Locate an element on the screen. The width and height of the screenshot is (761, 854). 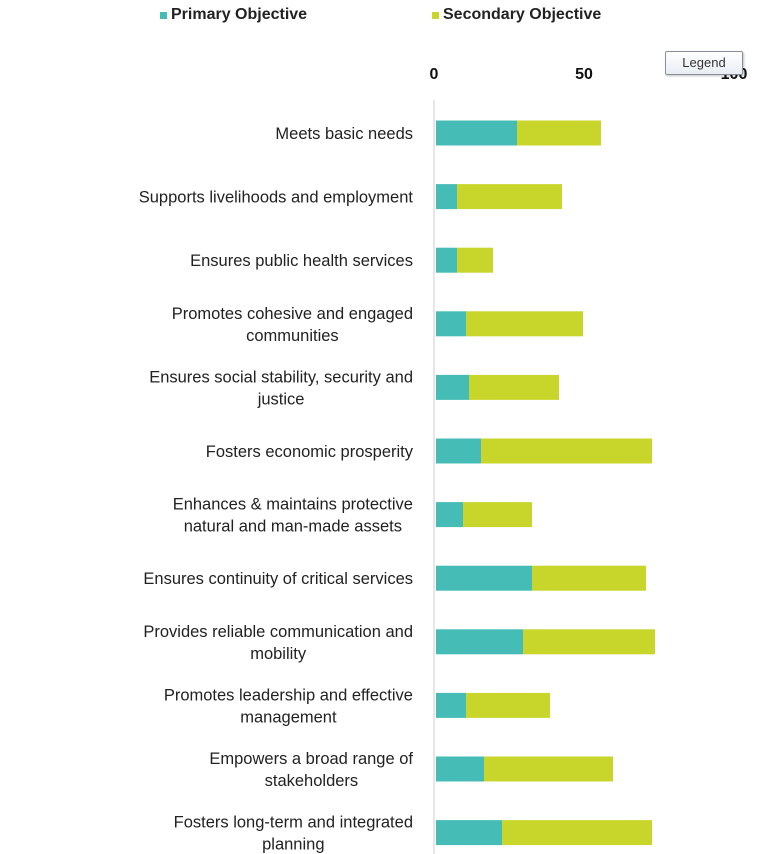
category-label: Provides reliable communication and is located at coordinates (278, 632).